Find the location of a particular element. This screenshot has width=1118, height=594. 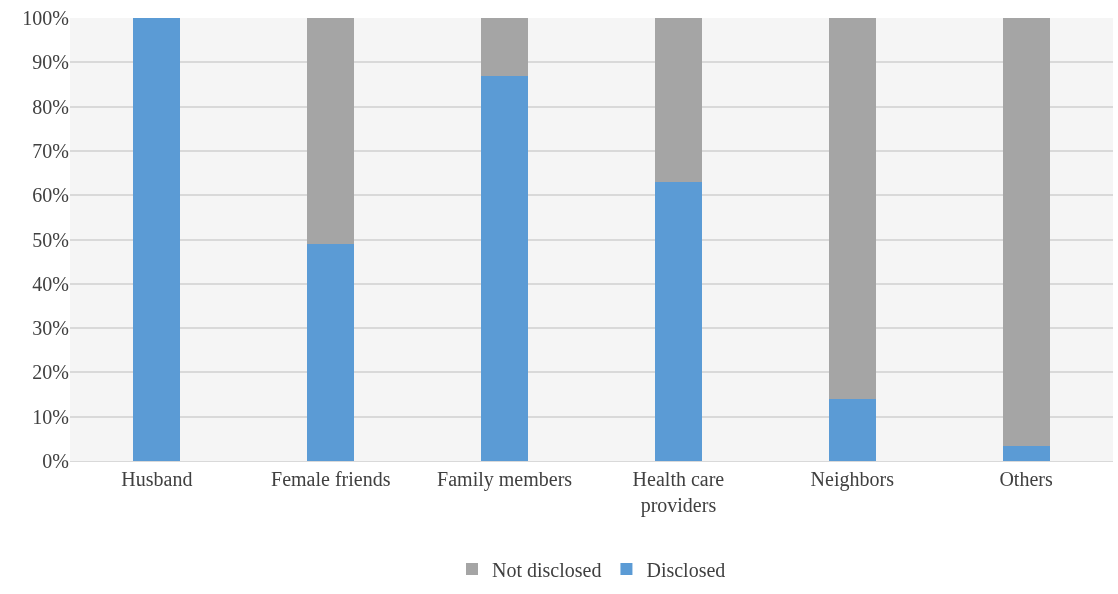

y-tick-label: 40% is located at coordinates (50, 283).